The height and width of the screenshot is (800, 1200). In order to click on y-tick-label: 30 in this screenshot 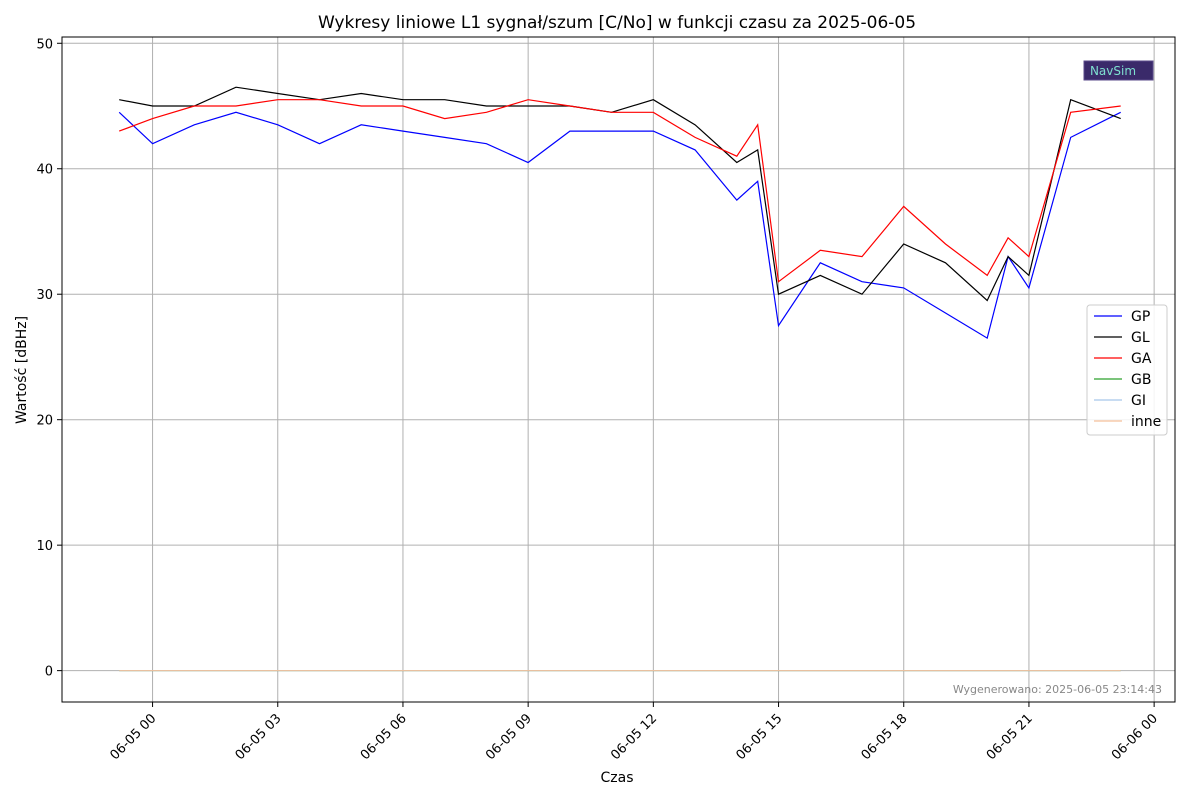, I will do `click(44, 295)`.